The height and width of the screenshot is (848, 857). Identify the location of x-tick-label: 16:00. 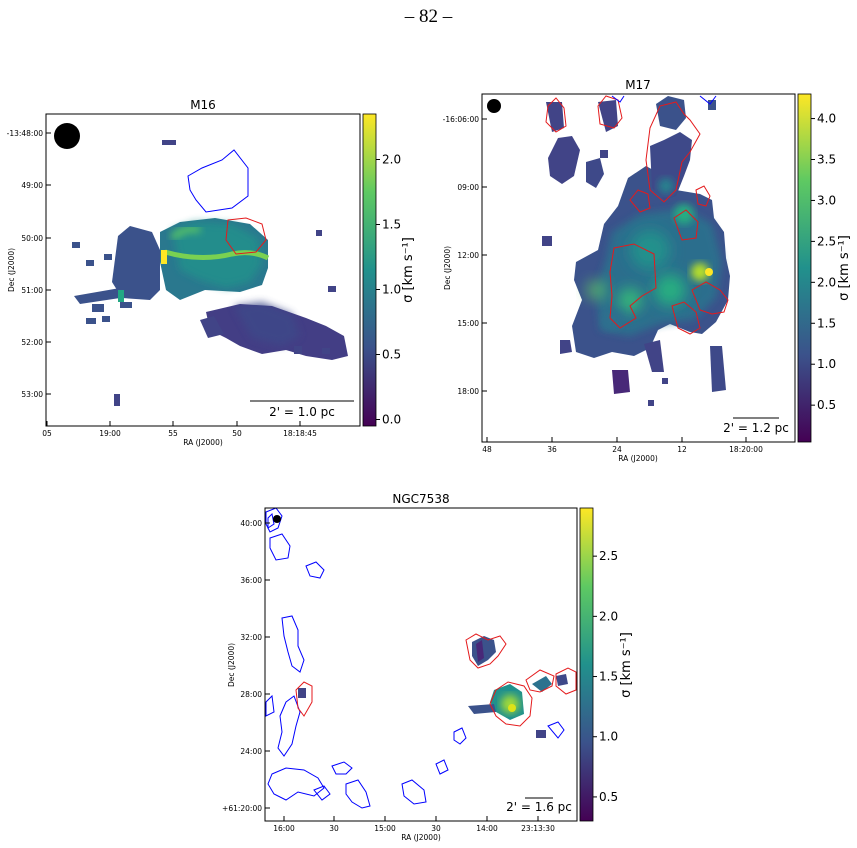
(284, 828).